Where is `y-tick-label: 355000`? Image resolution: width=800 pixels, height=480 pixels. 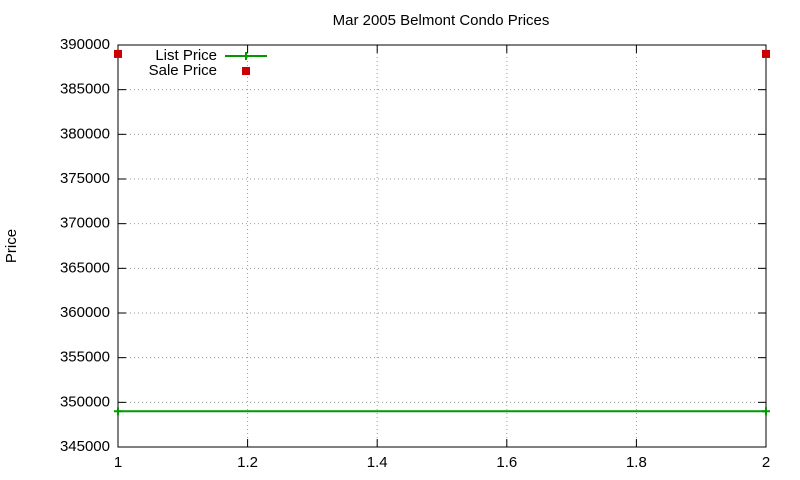
y-tick-label: 355000 is located at coordinates (85, 357).